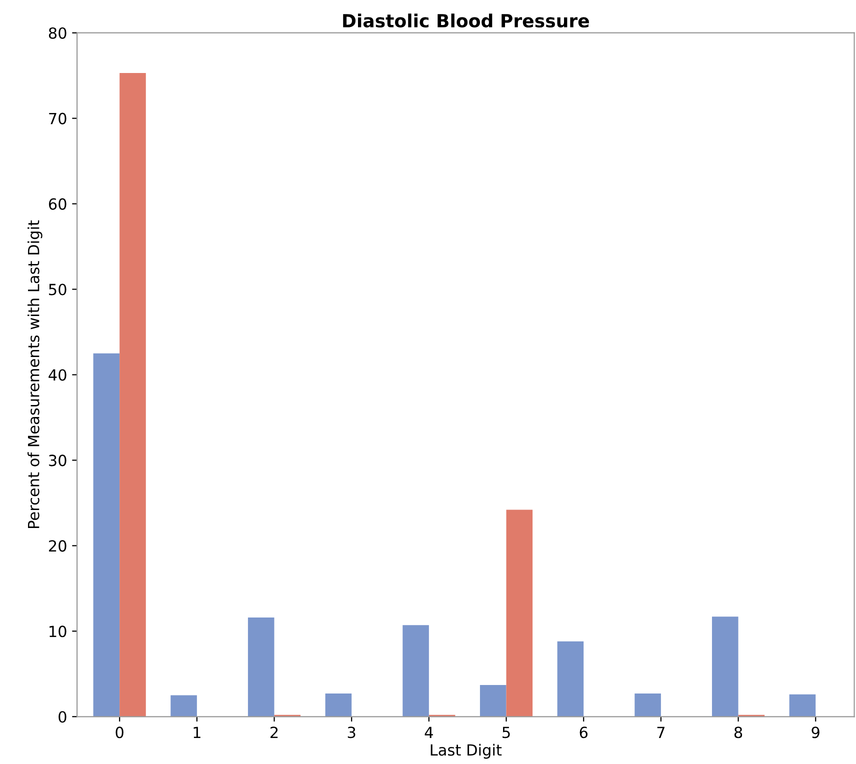 This screenshot has width=856, height=764. Describe the element at coordinates (466, 21) in the screenshot. I see `chart-title: Diastolic Blood Pressure` at that location.